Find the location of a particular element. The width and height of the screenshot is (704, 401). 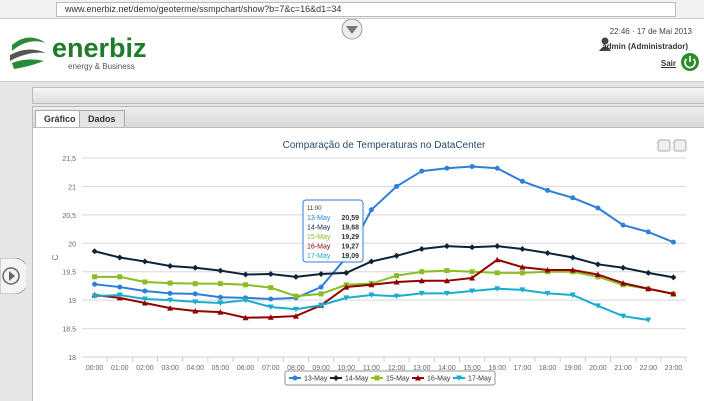

tooltip-name: 15-May is located at coordinates (319, 237).